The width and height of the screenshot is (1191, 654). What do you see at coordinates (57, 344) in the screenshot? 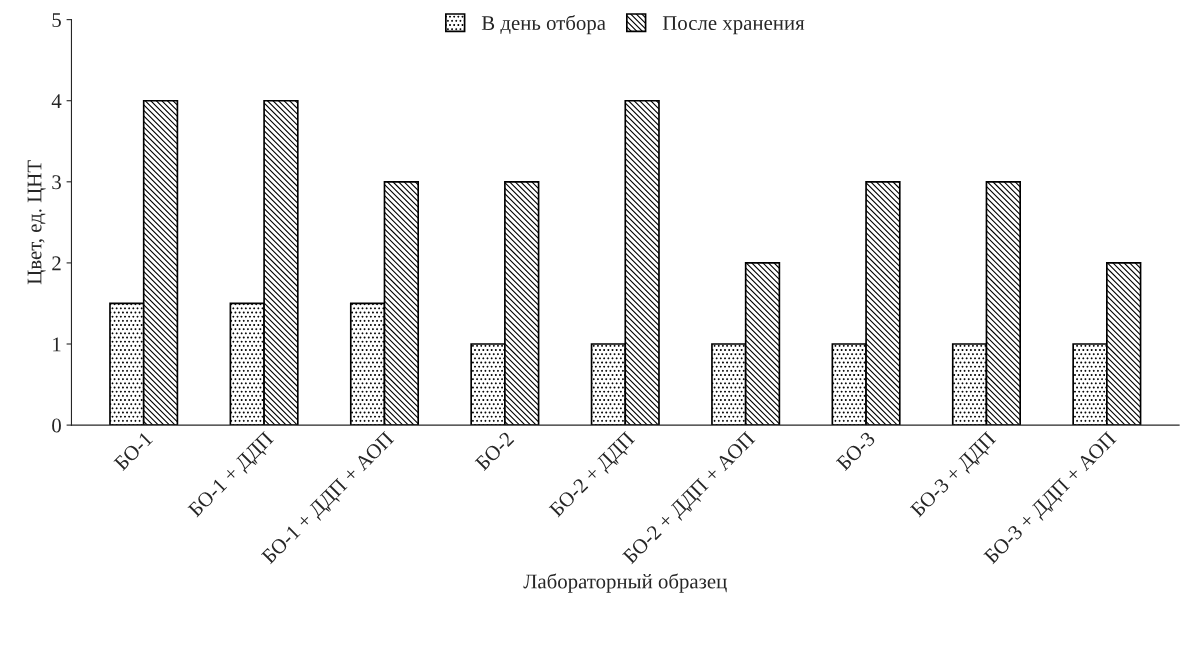
I see `y-tick-label: 1` at bounding box center [57, 344].